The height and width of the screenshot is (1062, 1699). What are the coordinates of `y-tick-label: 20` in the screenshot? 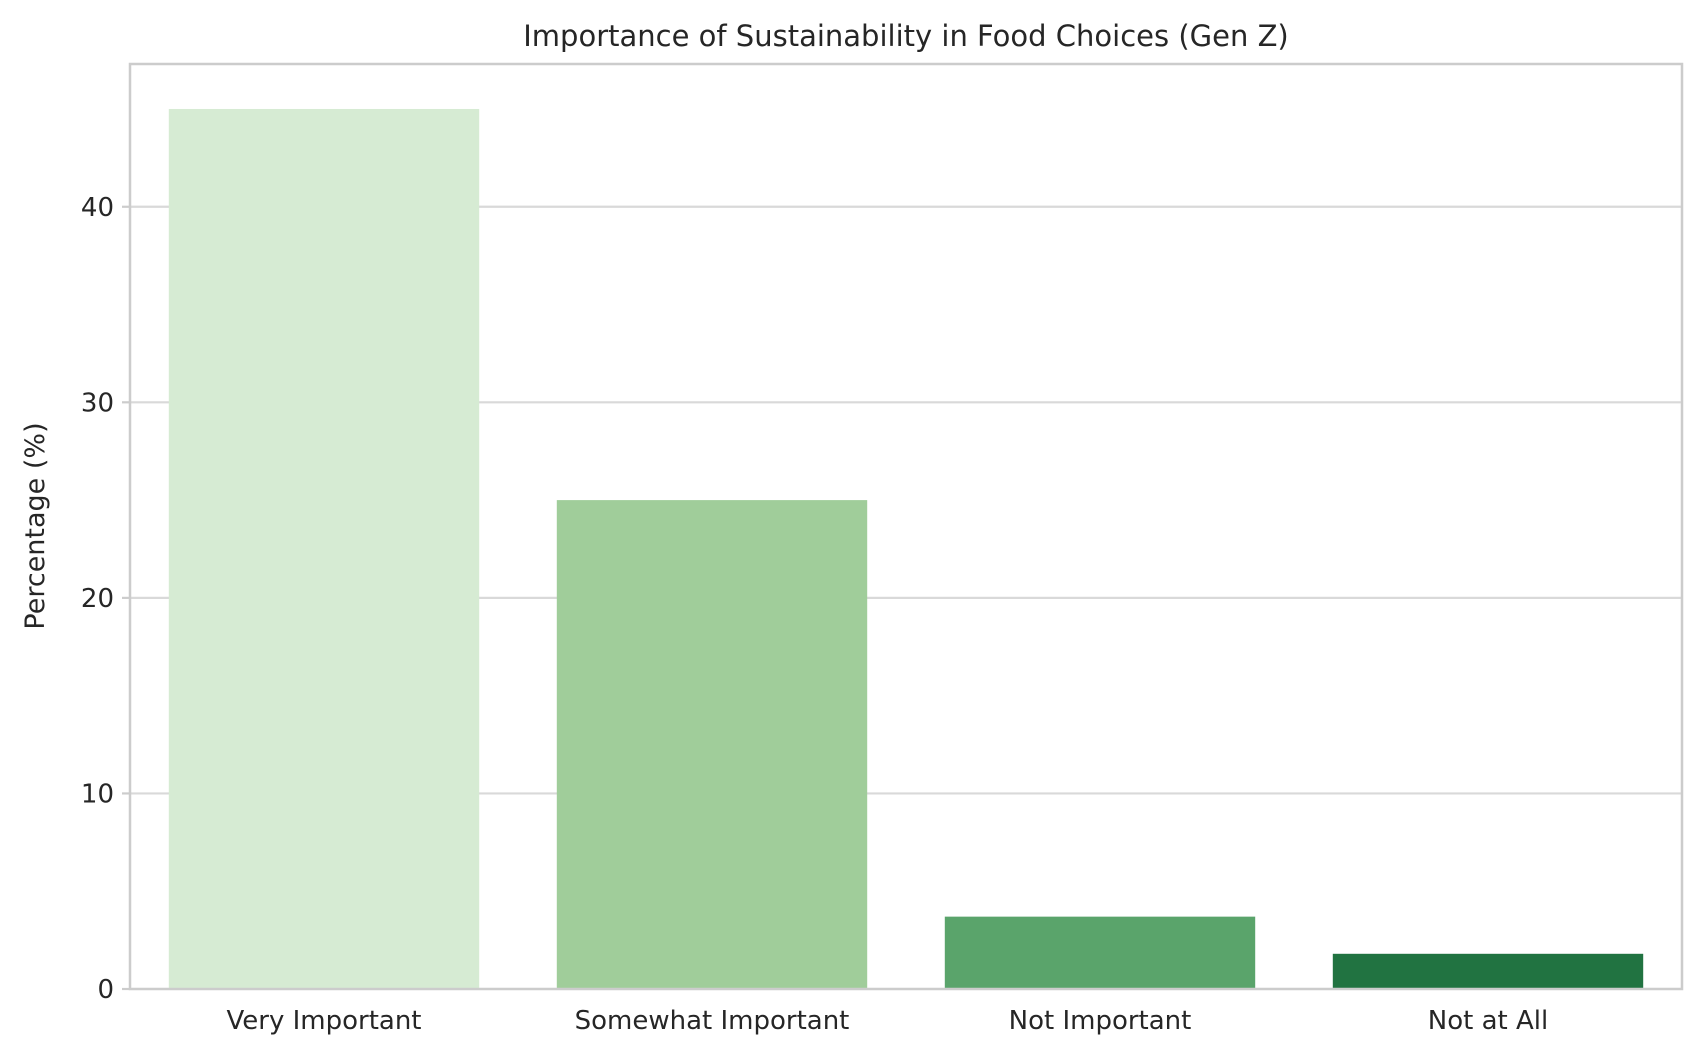 It's located at (97, 599).